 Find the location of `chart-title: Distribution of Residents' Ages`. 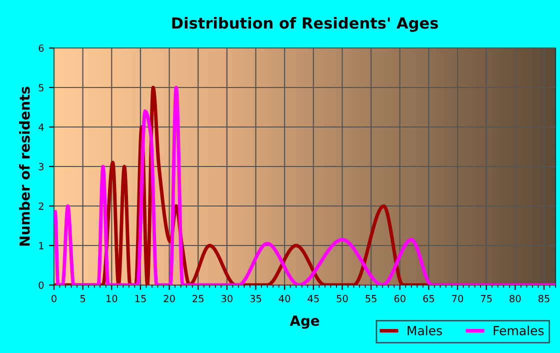

chart-title: Distribution of Residents' Ages is located at coordinates (305, 24).